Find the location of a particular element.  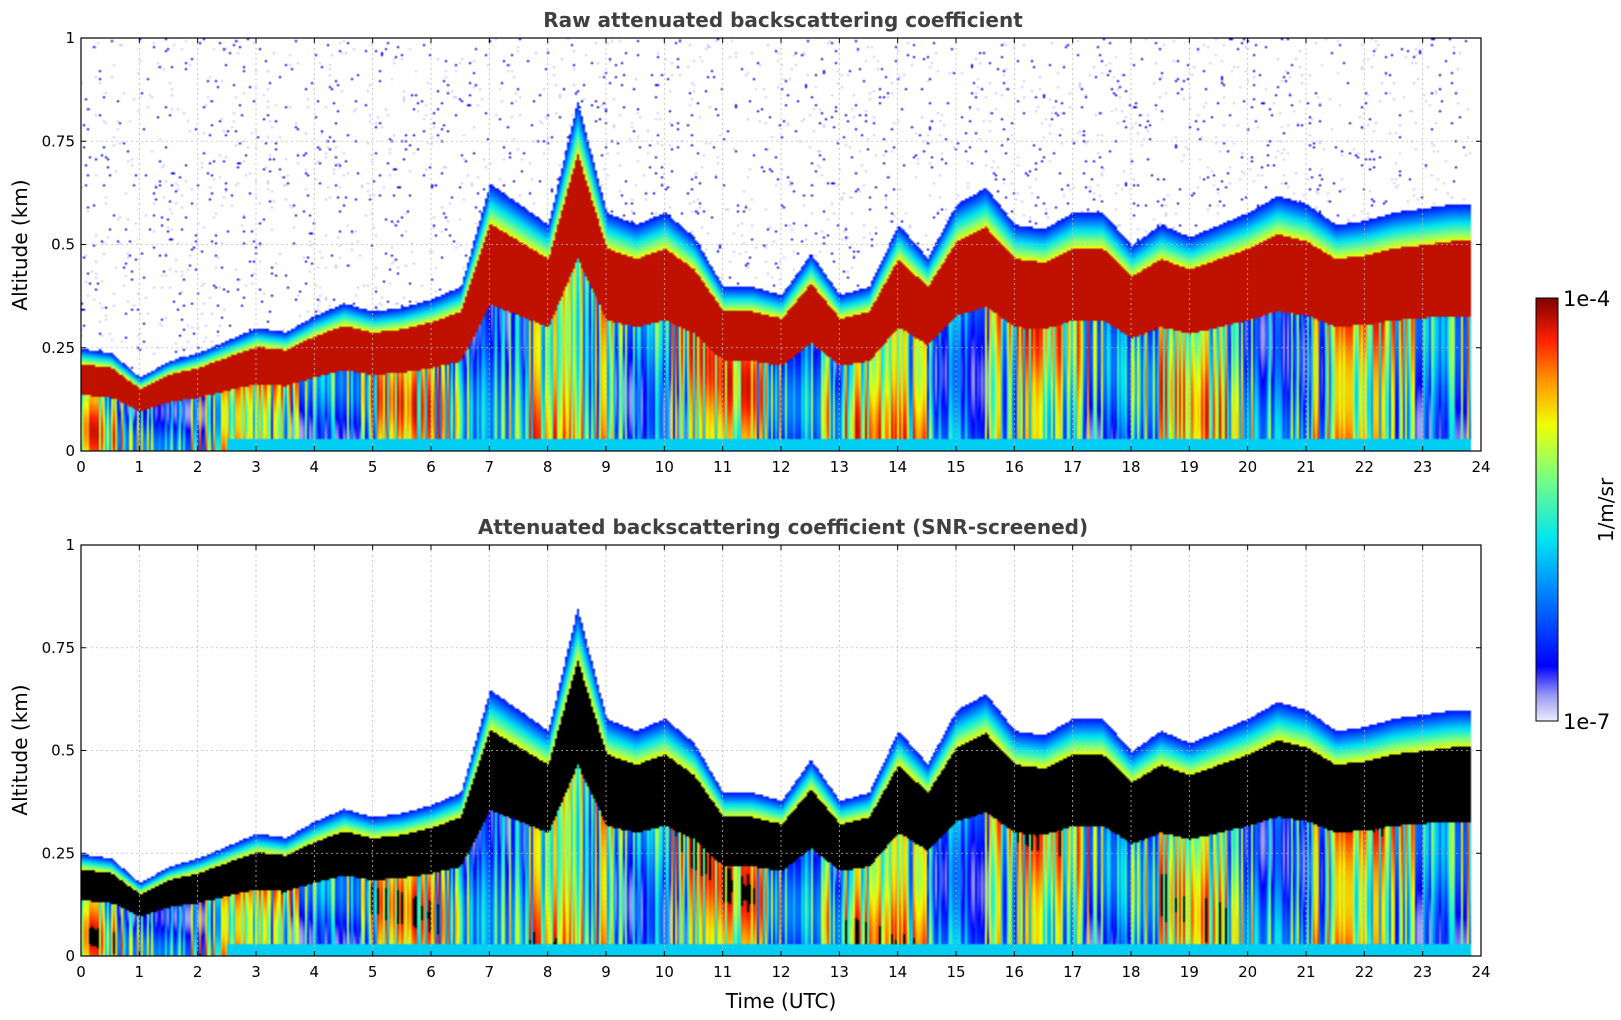

x-axis-label: Time (UTC) is located at coordinates (781, 1001).